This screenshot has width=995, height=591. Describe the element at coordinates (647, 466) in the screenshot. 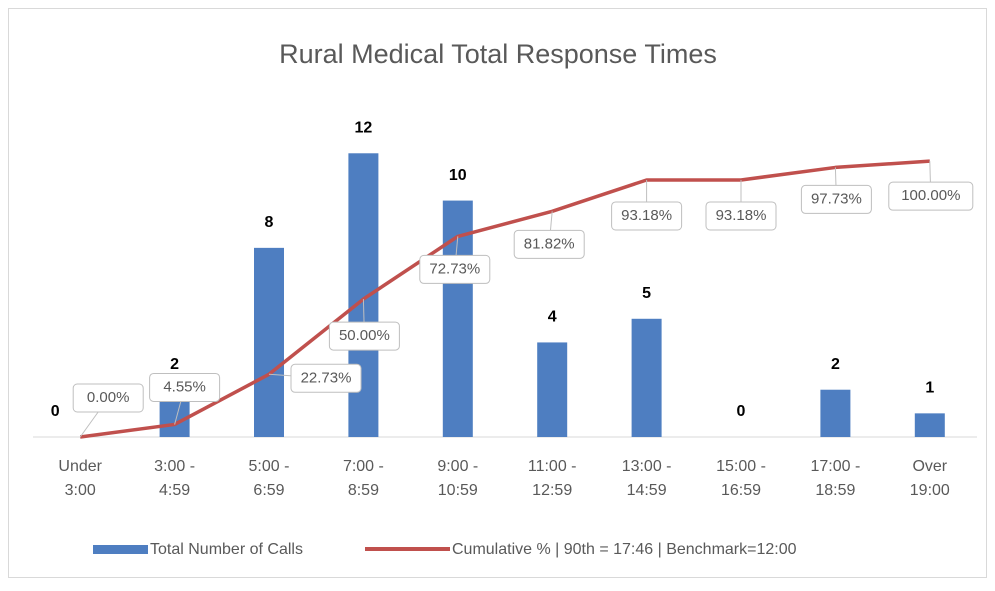

I see `x-tick-label: 13:00 -` at that location.